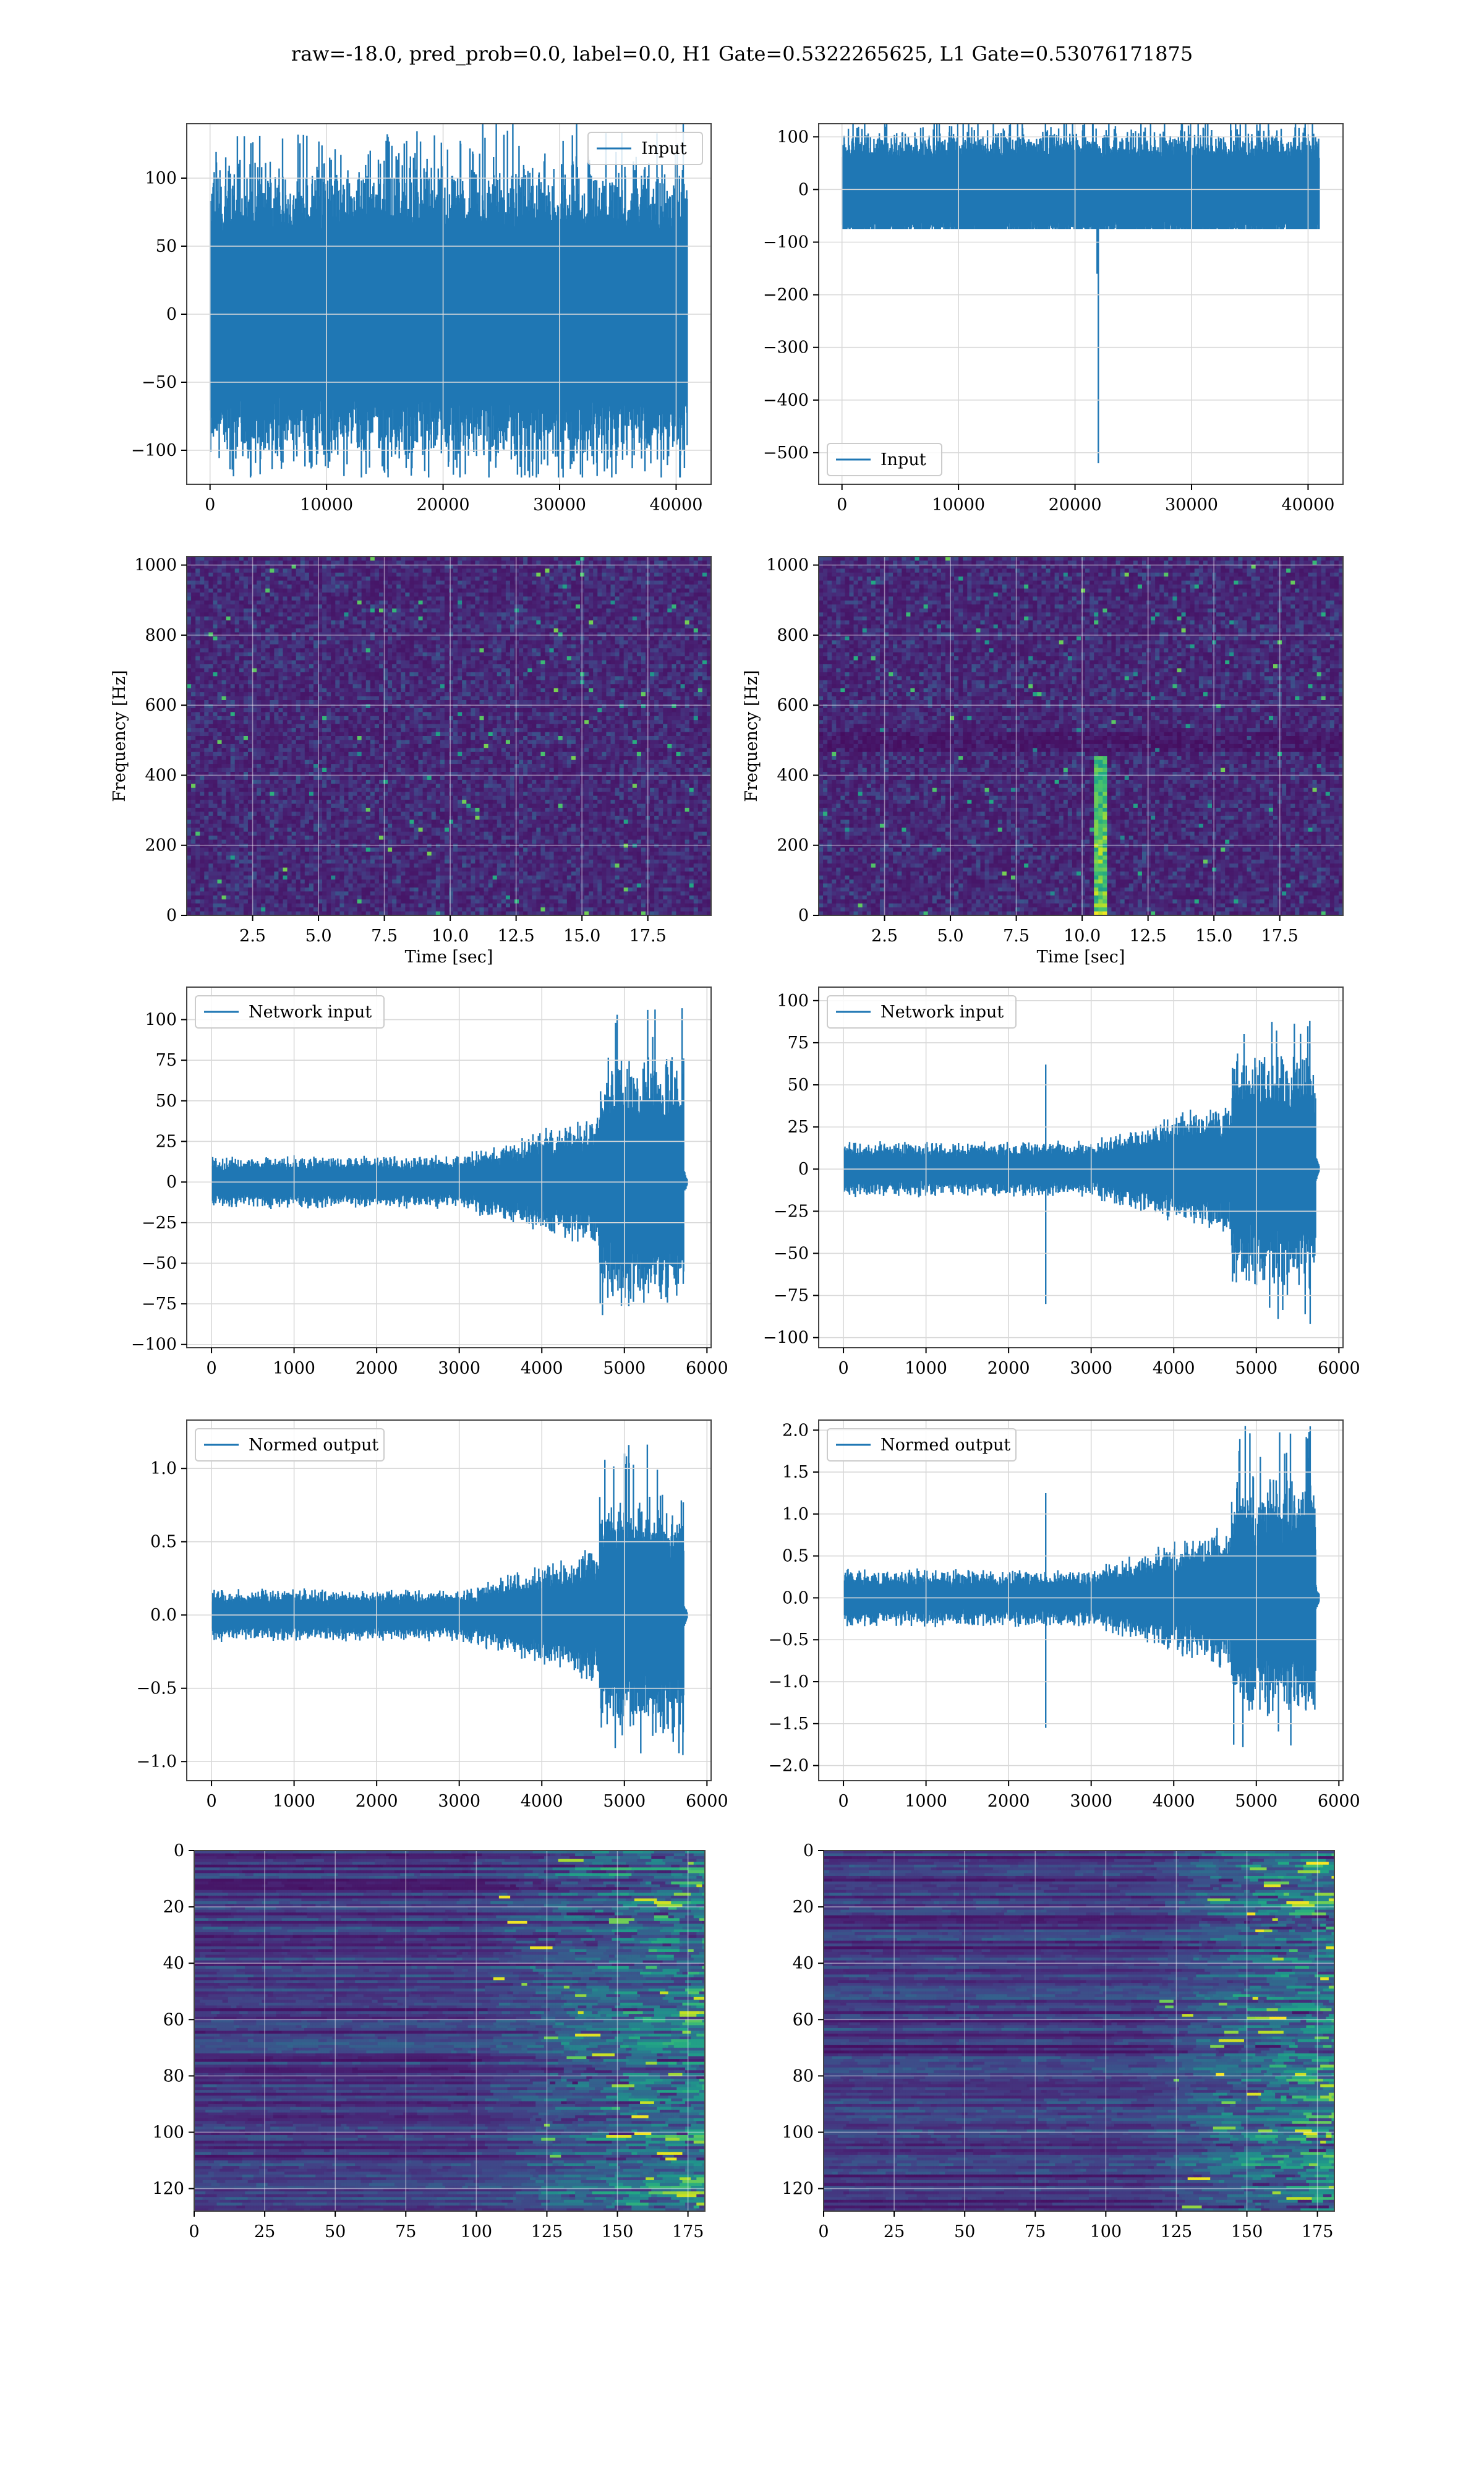 The image size is (1484, 2474). I want to click on legend-label: Normed output, so click(945, 1445).